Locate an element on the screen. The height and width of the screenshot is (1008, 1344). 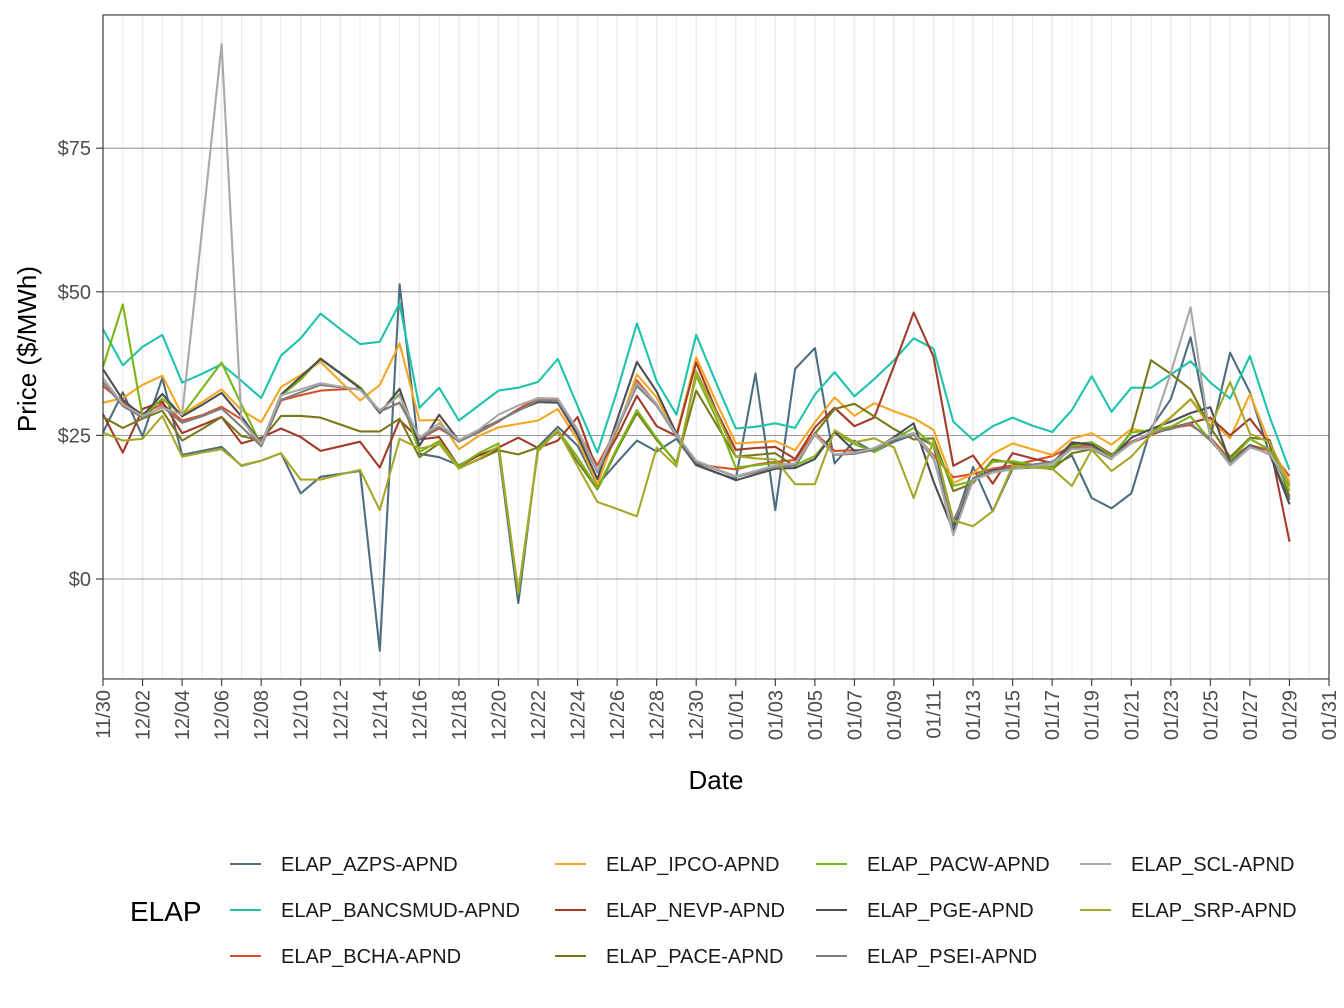
x-tick-label: 12/20 is located at coordinates (499, 715).